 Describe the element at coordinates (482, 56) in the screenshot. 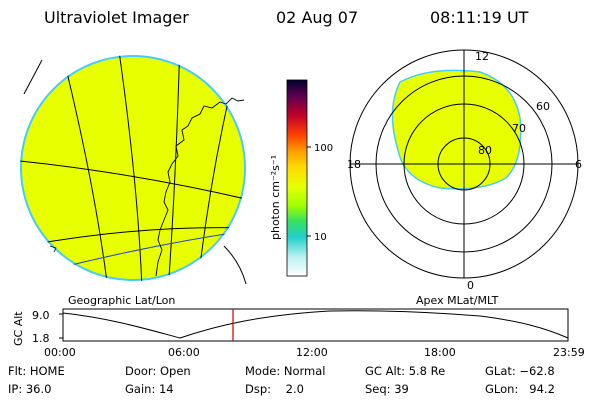

I see `mlt-label-12: 12` at that location.